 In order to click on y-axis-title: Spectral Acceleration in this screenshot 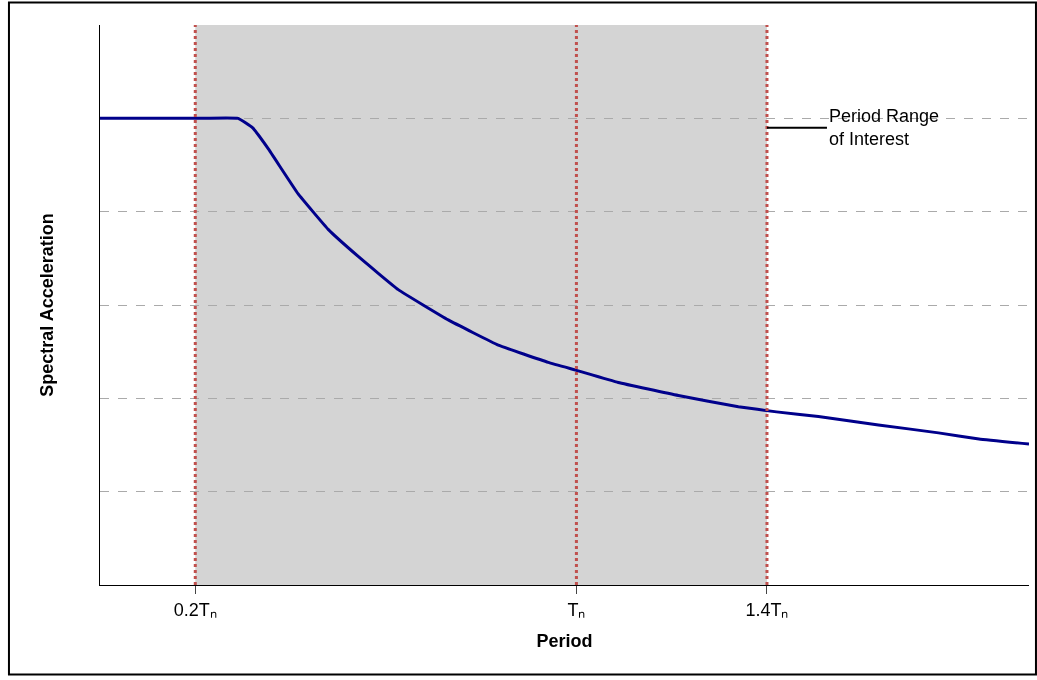, I will do `click(47, 305)`.